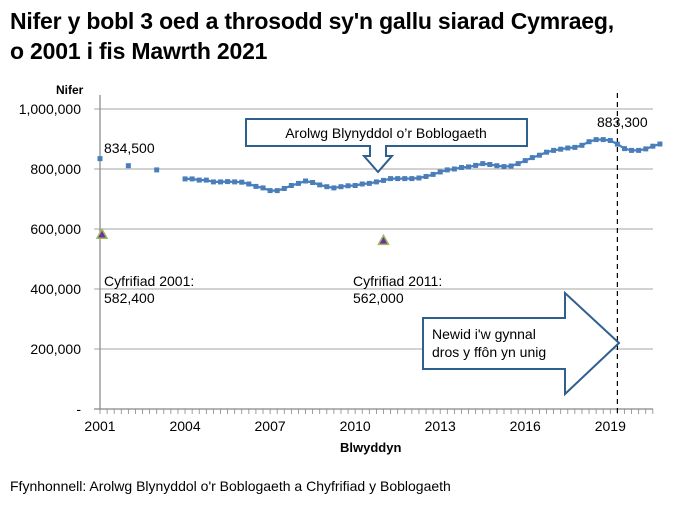  Describe the element at coordinates (55, 229) in the screenshot. I see `y-tick-label: 600,000` at that location.